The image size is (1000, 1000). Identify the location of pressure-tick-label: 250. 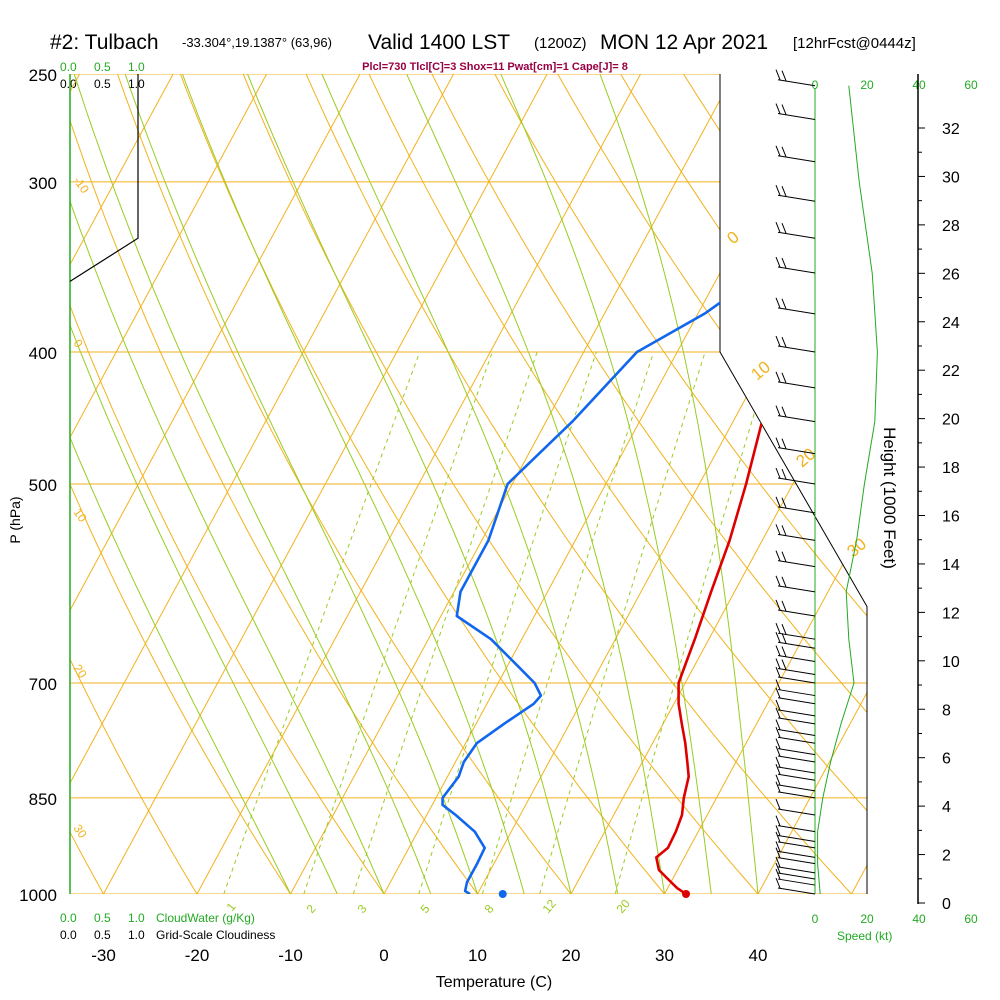
(43, 75).